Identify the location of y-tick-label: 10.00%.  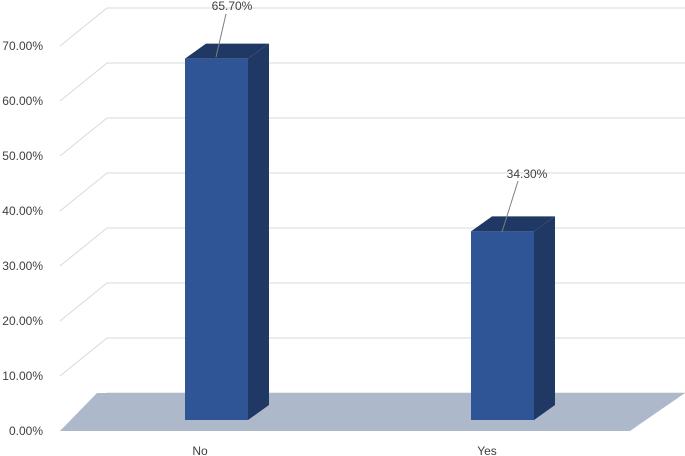
(22, 376).